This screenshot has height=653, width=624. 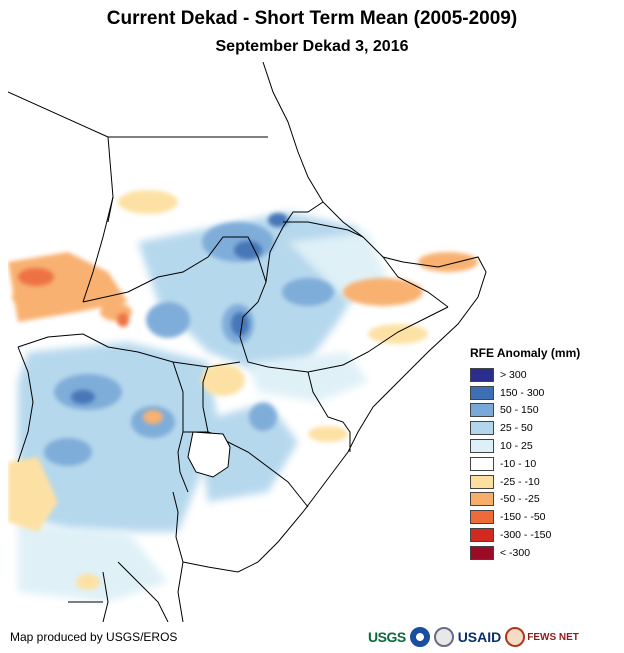 What do you see at coordinates (526, 535) in the screenshot?
I see `legend-label: -300 - -150` at bounding box center [526, 535].